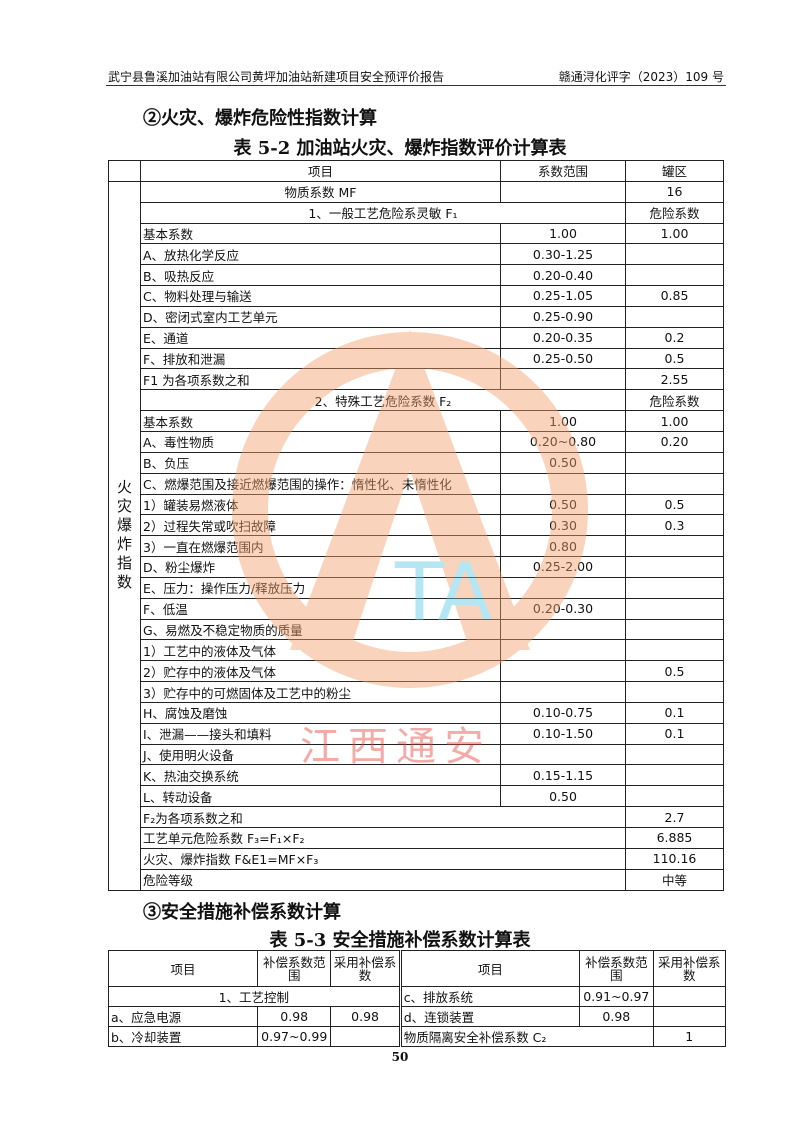  What do you see at coordinates (383, 838) in the screenshot?
I see `summary-label: 工艺单元危险系数 F₃=F₁×F₂` at bounding box center [383, 838].